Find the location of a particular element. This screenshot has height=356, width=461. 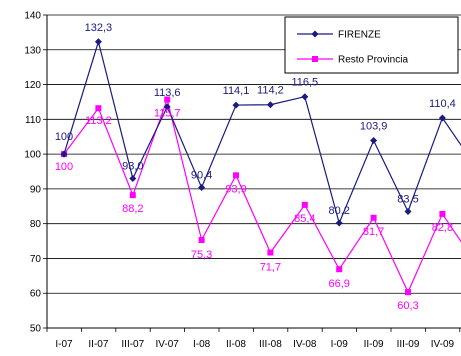

y-tick-labels: 50 60 70 80 90 100 110 120 130 140 is located at coordinates (32, 173).